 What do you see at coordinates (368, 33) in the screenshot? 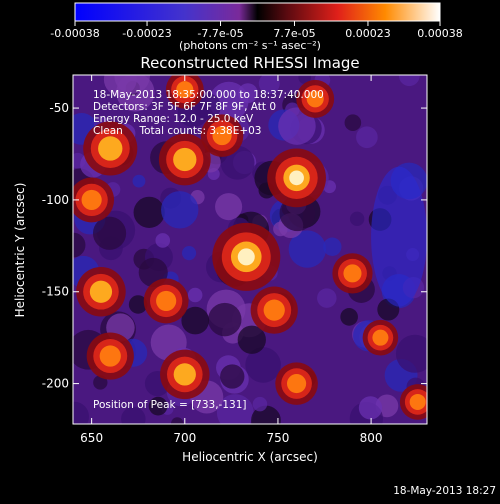
I see `colorbar-tick-label: 0.00023` at bounding box center [368, 33].